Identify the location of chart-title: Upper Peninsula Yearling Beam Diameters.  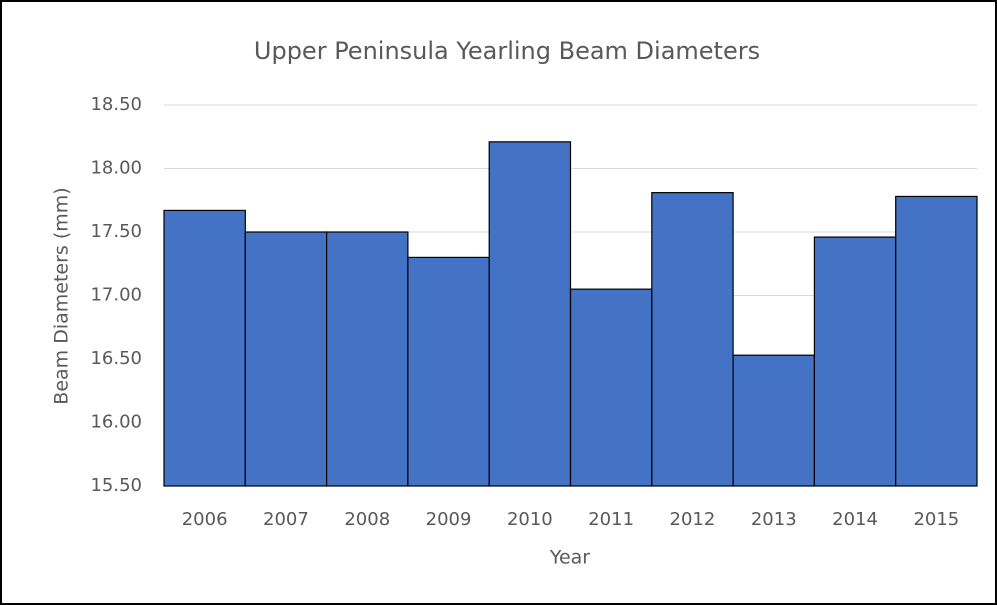
(507, 51).